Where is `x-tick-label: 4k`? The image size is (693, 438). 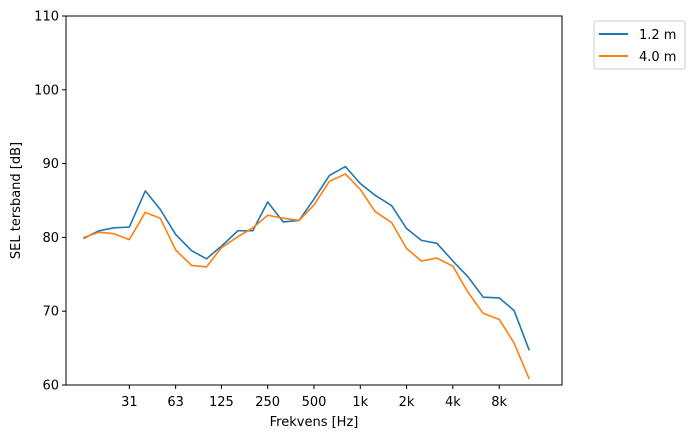
x-tick-label: 4k is located at coordinates (453, 402).